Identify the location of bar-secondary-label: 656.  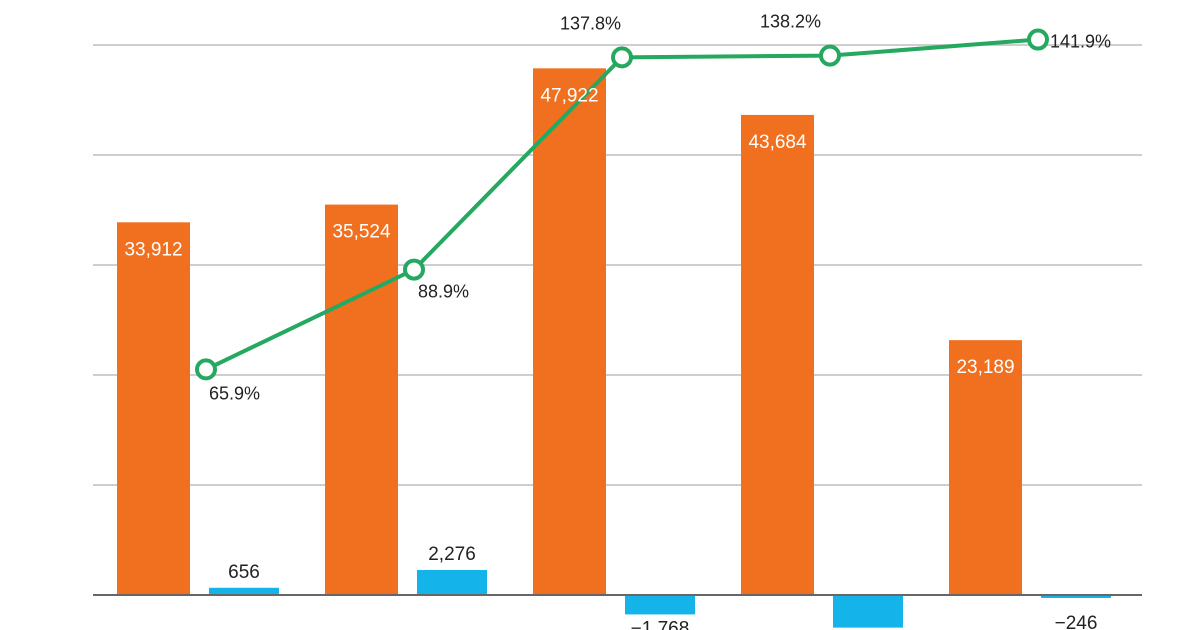
(244, 572).